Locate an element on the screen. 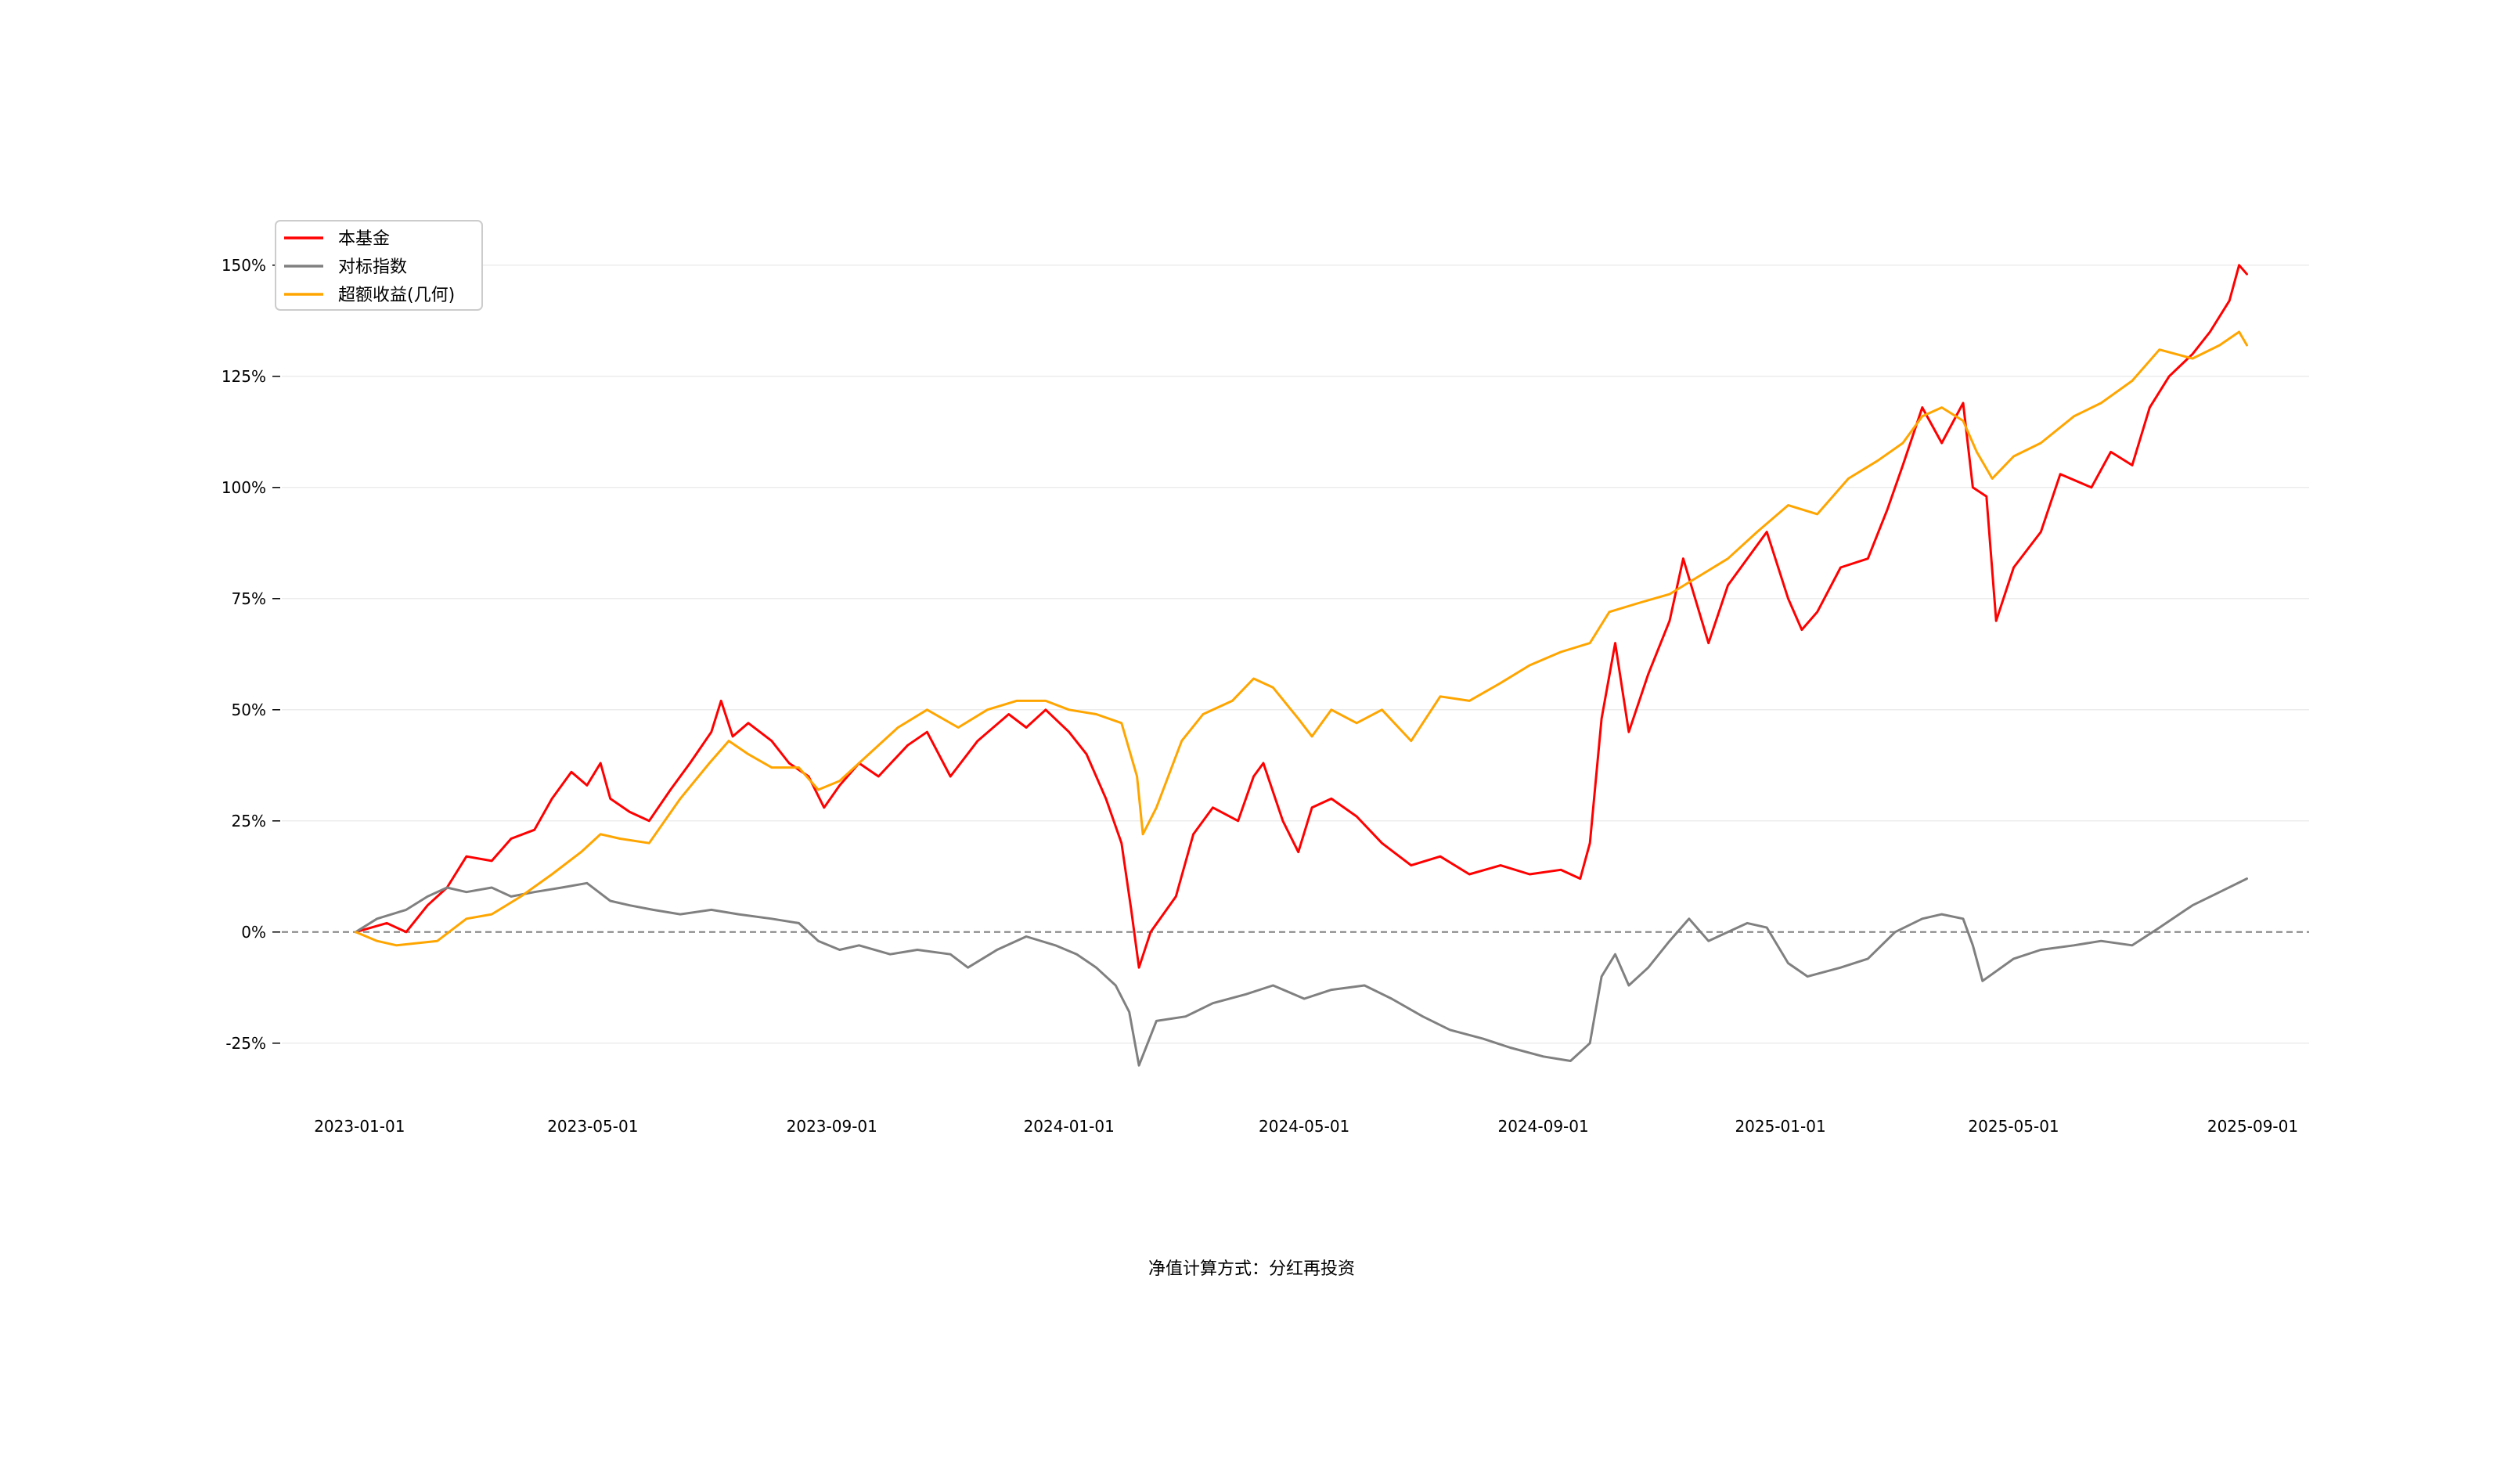  footnote: 净值计算方式：分红再投资 is located at coordinates (1251, 1269).